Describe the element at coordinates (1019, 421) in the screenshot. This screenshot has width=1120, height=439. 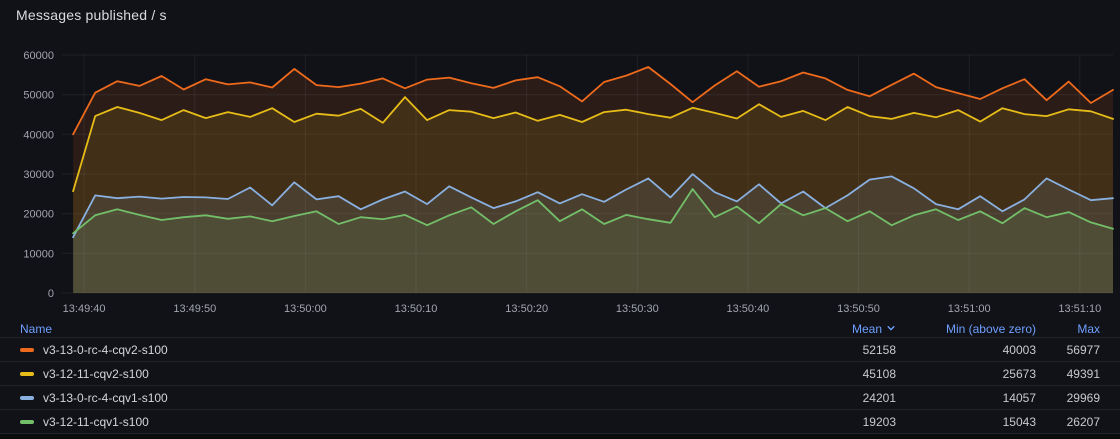
I see `min-value: 15043` at that location.